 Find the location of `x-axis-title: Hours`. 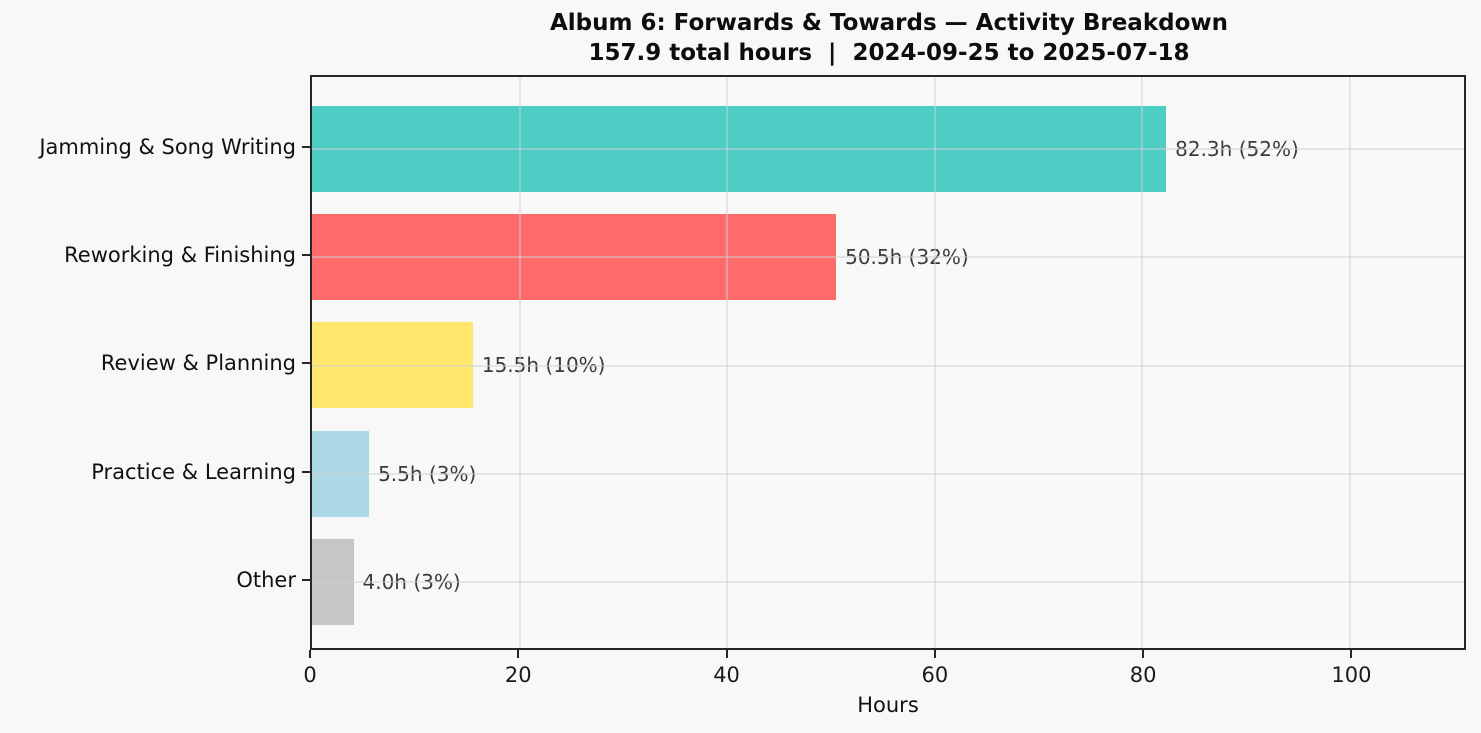

x-axis-title: Hours is located at coordinates (888, 705).